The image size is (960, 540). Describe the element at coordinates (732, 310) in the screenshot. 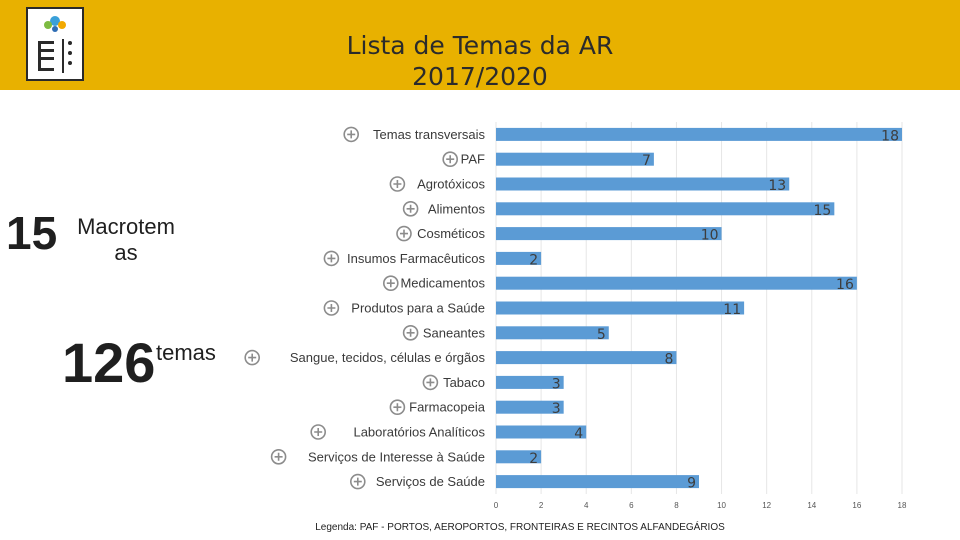

I see `data-label: 11` at that location.